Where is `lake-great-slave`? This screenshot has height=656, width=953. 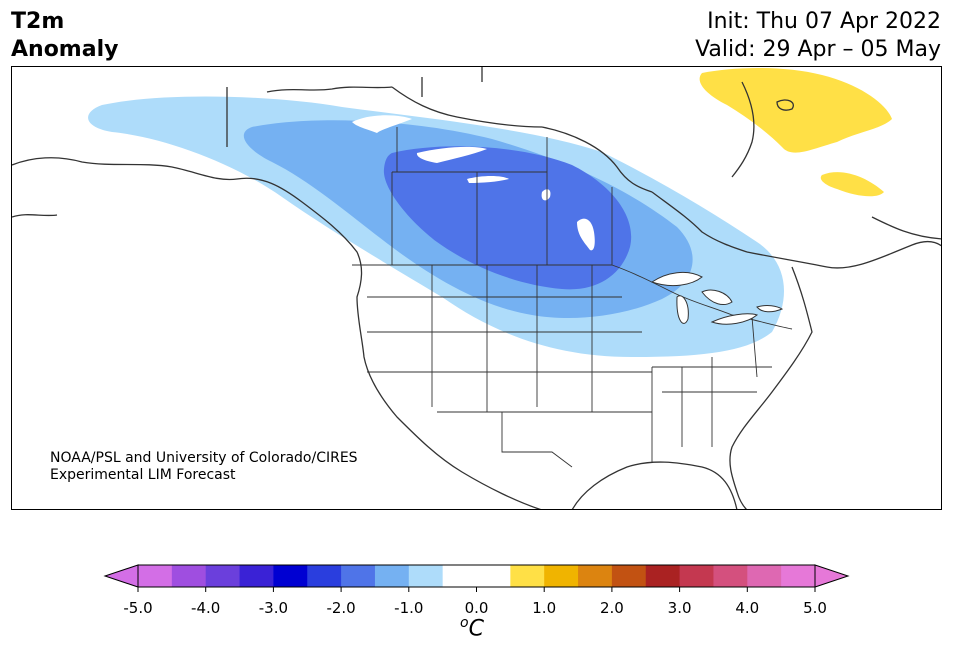 lake-great-slave is located at coordinates (451, 154).